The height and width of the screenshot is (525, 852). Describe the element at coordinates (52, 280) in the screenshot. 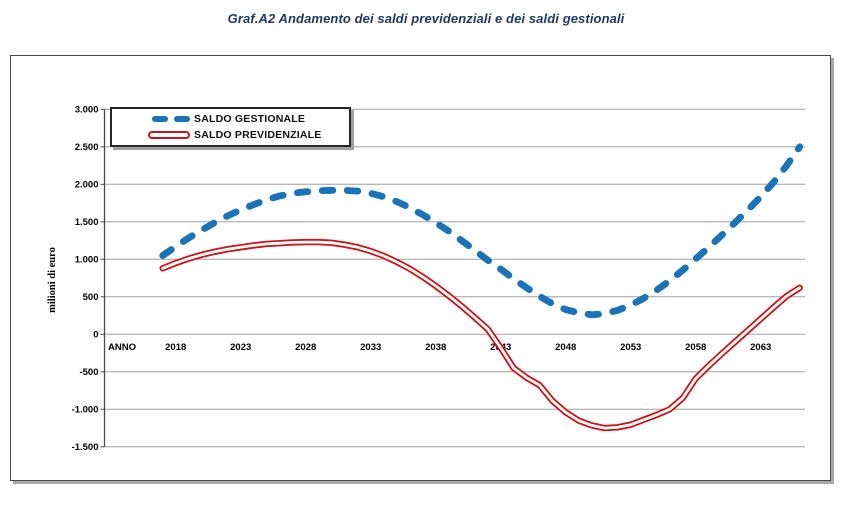

I see `y-axis-title: milioni di euro` at that location.